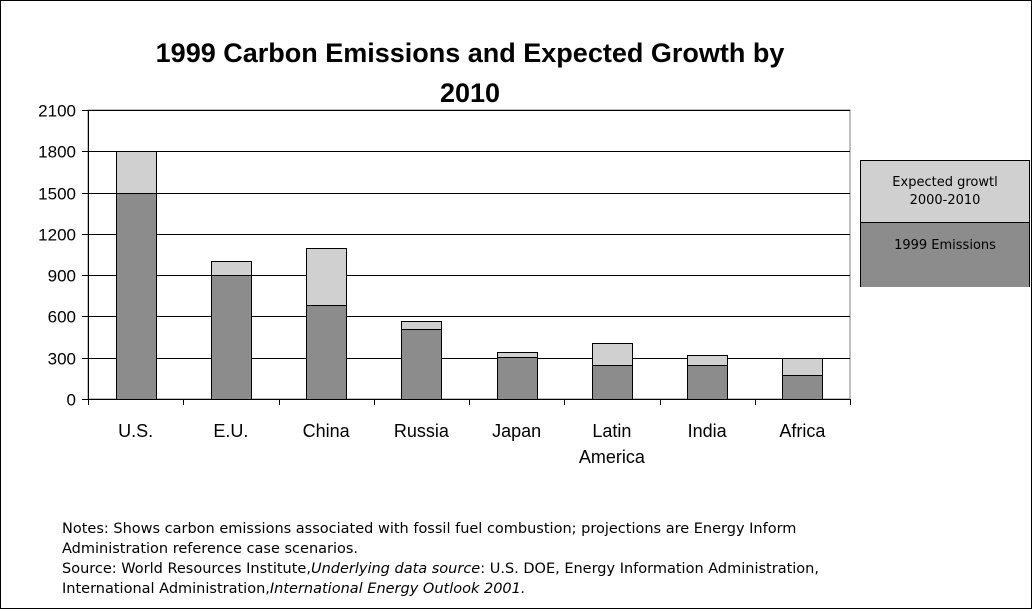 This screenshot has height=611, width=1034. Describe the element at coordinates (470, 93) in the screenshot. I see `chart-title-line2: 2010` at that location.